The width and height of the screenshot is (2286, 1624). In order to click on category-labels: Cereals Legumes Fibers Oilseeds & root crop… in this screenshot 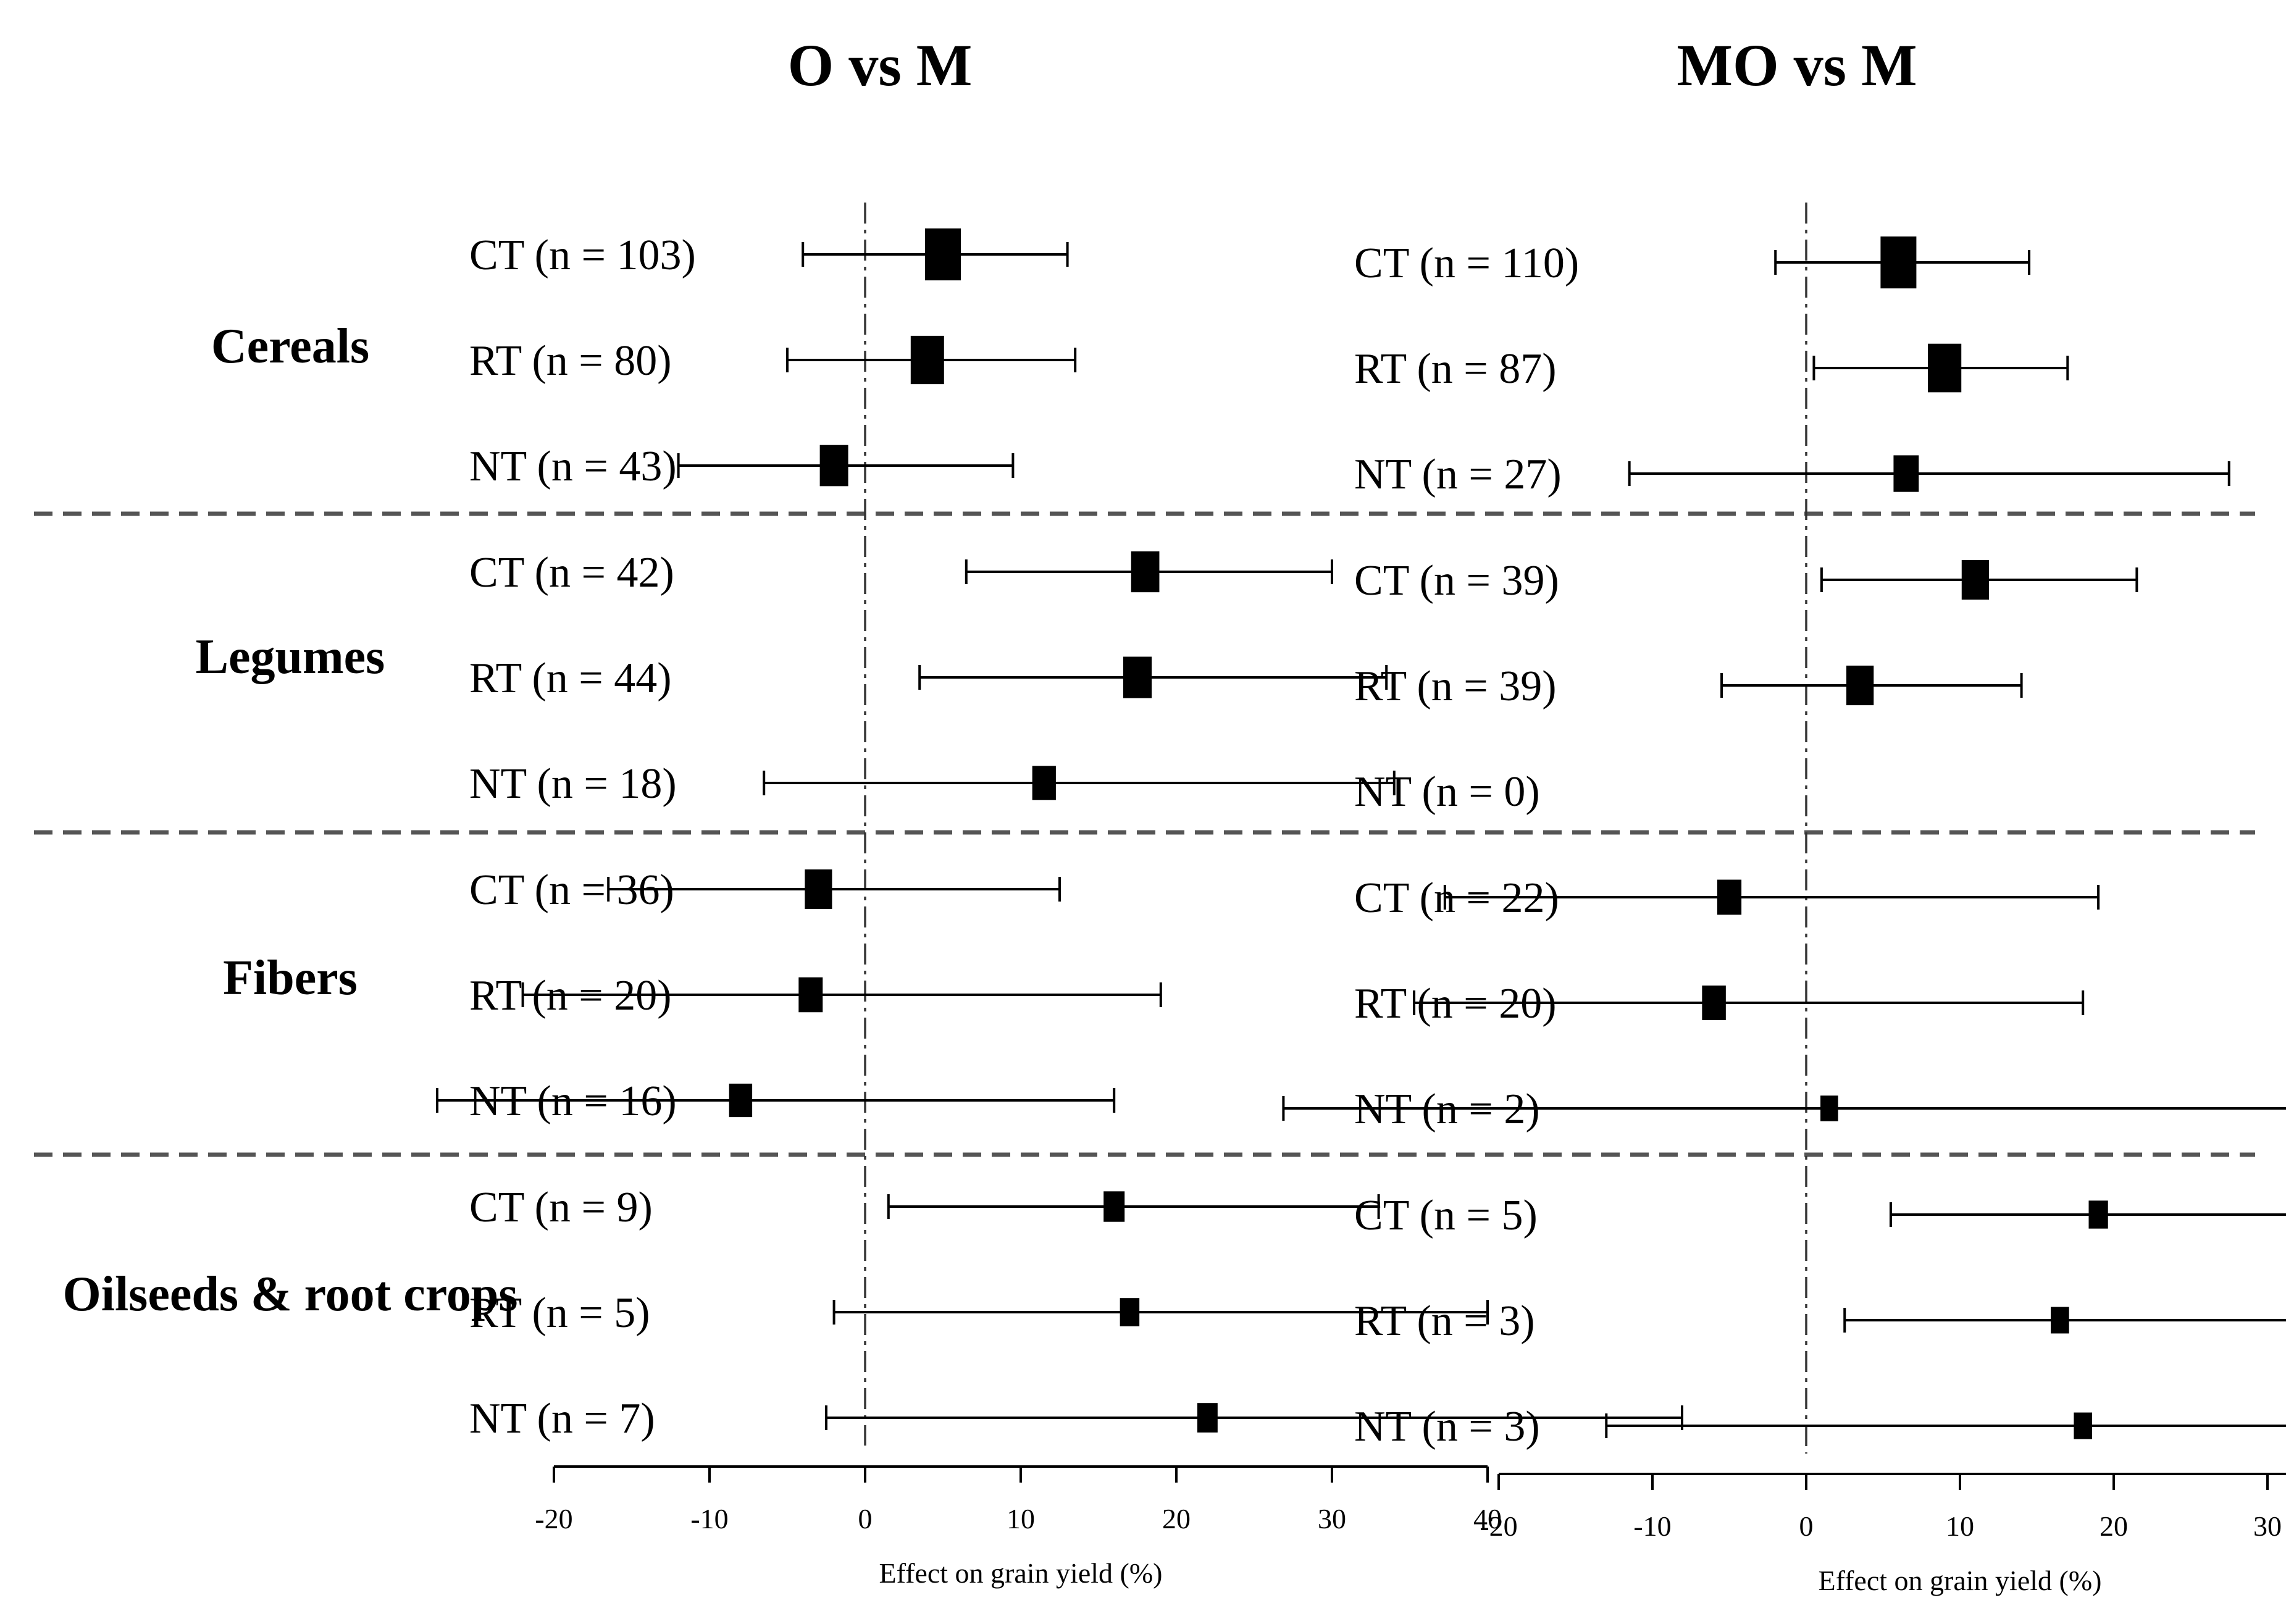, I will do `click(290, 820)`.